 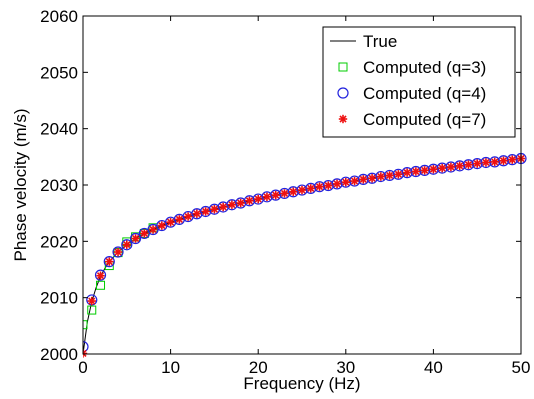 I want to click on y-axis-label: Phase velocity (m/s), so click(x=20, y=184).